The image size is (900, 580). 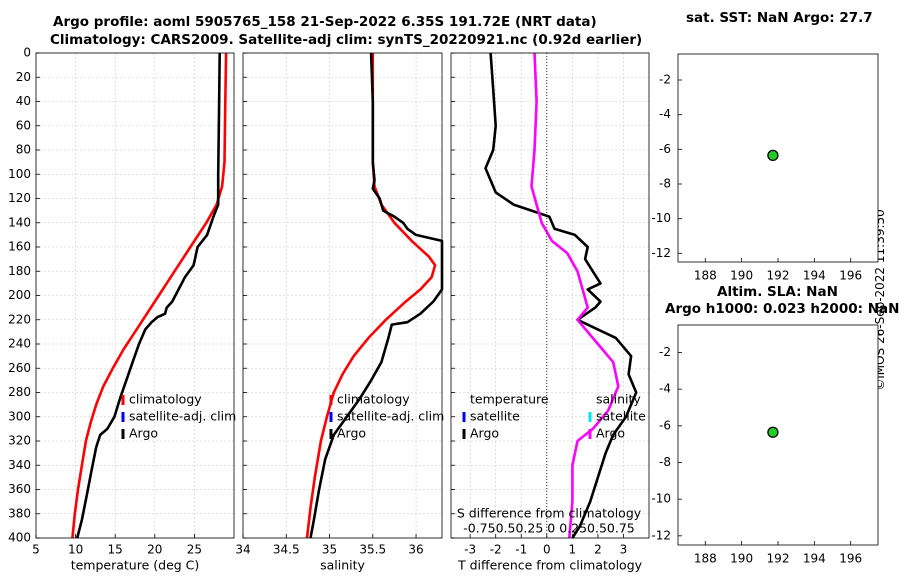 I want to click on x-tick-label: 35.5, so click(x=372, y=550).